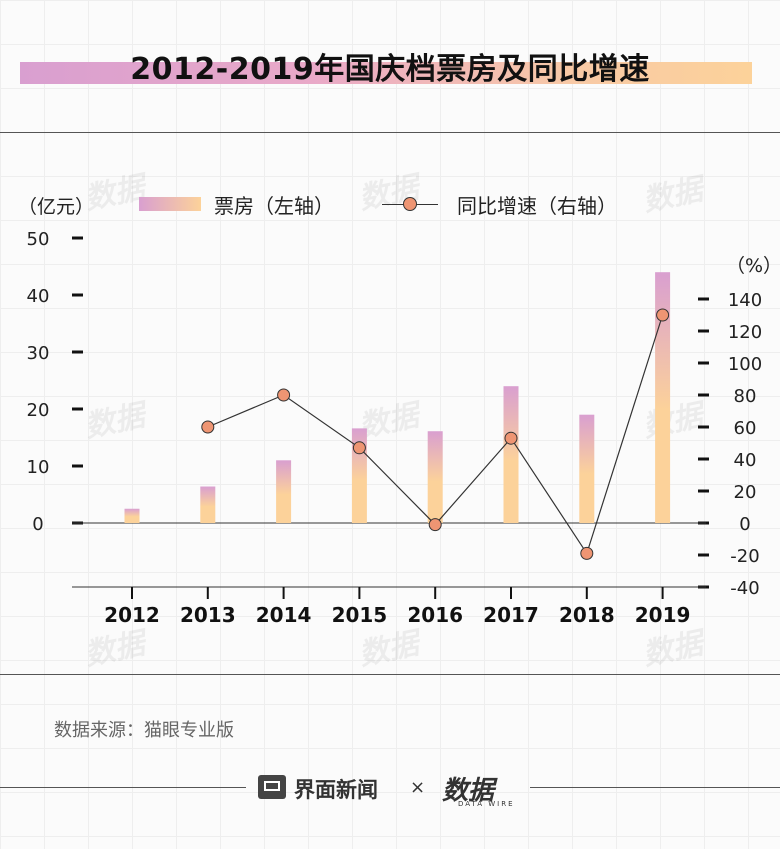 This screenshot has width=780, height=849. I want to click on right-axis-unit: （%）, so click(753, 266).